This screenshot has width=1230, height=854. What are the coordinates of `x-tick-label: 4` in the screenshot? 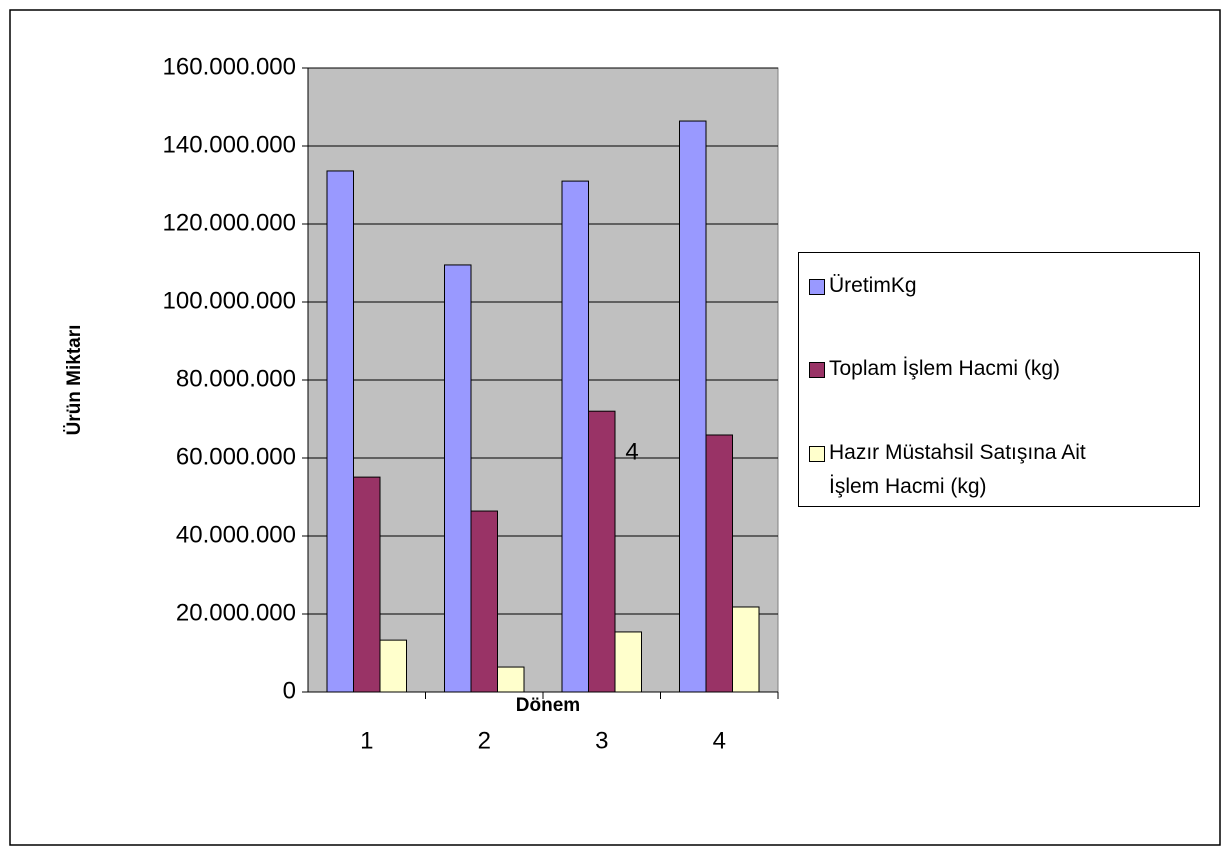 It's located at (719, 740).